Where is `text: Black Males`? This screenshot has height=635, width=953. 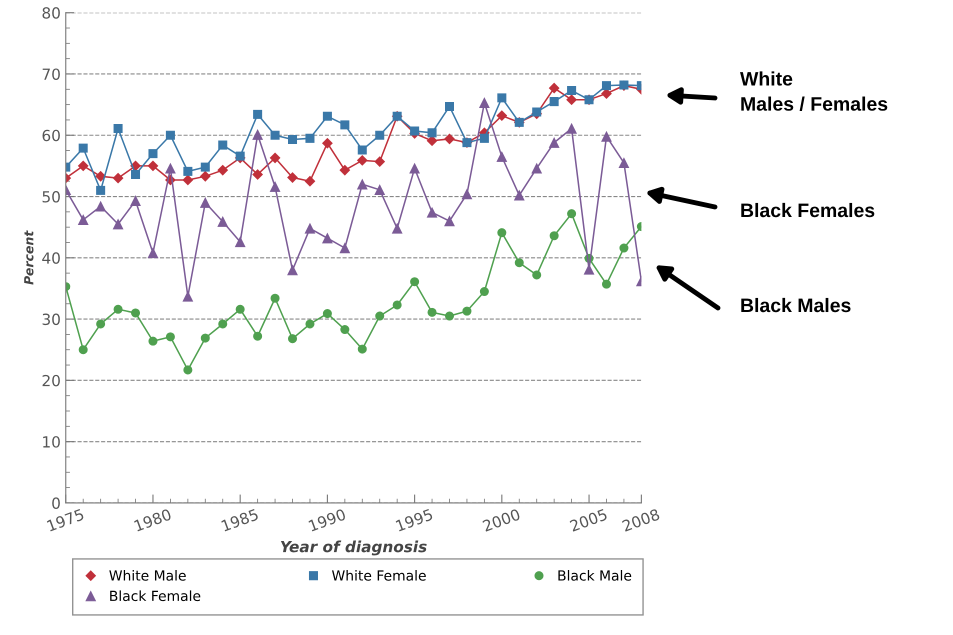 text: Black Males is located at coordinates (796, 305).